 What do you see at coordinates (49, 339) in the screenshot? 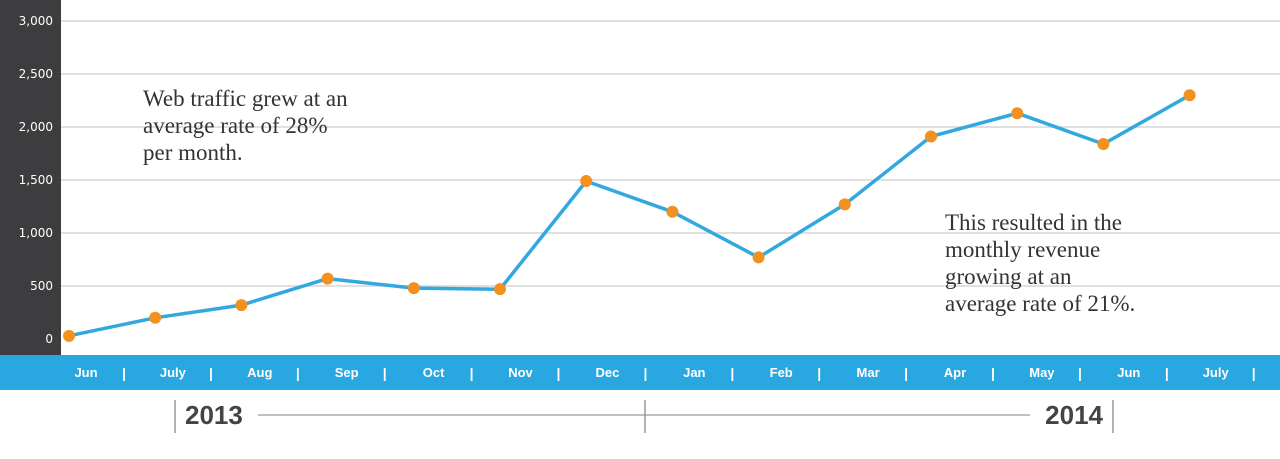
I see `y-tick-label: 0` at bounding box center [49, 339].